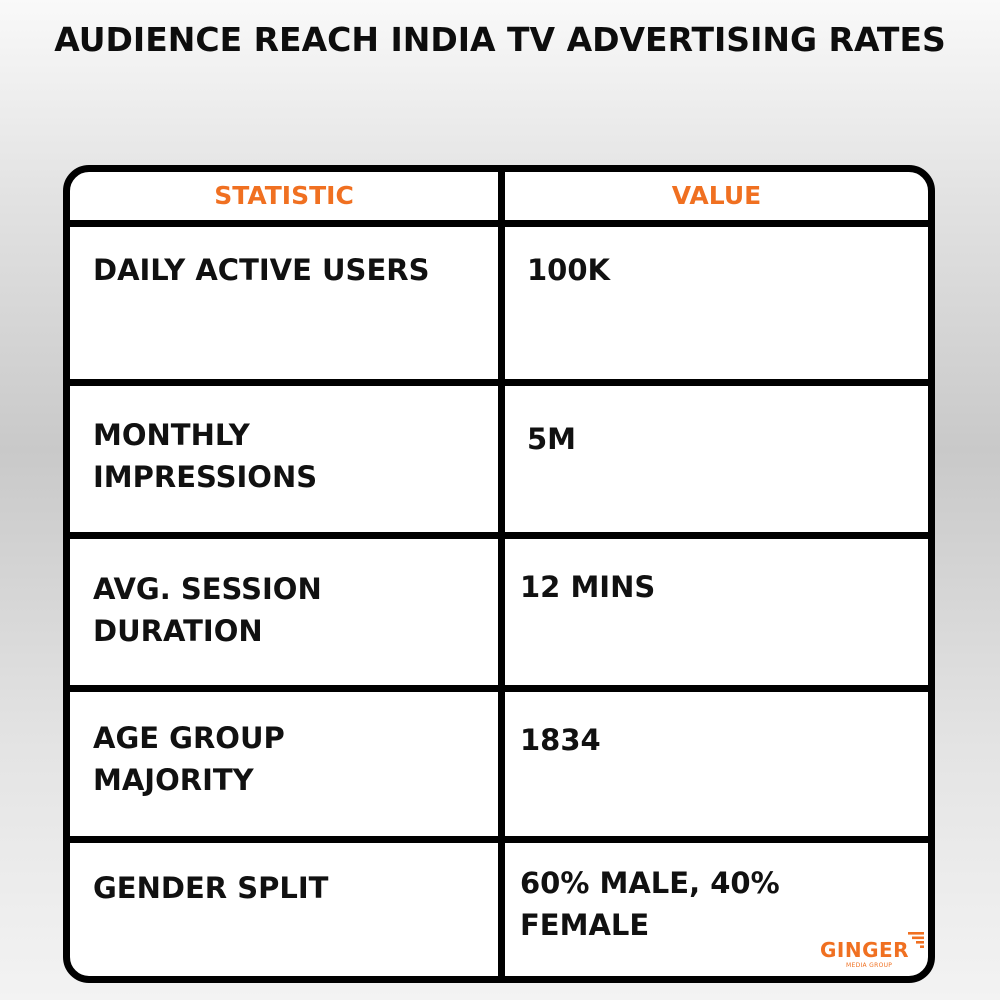 The height and width of the screenshot is (1000, 1000). Describe the element at coordinates (650, 904) in the screenshot. I see `value-cell: 60% MALE, 40% FEMALE` at that location.